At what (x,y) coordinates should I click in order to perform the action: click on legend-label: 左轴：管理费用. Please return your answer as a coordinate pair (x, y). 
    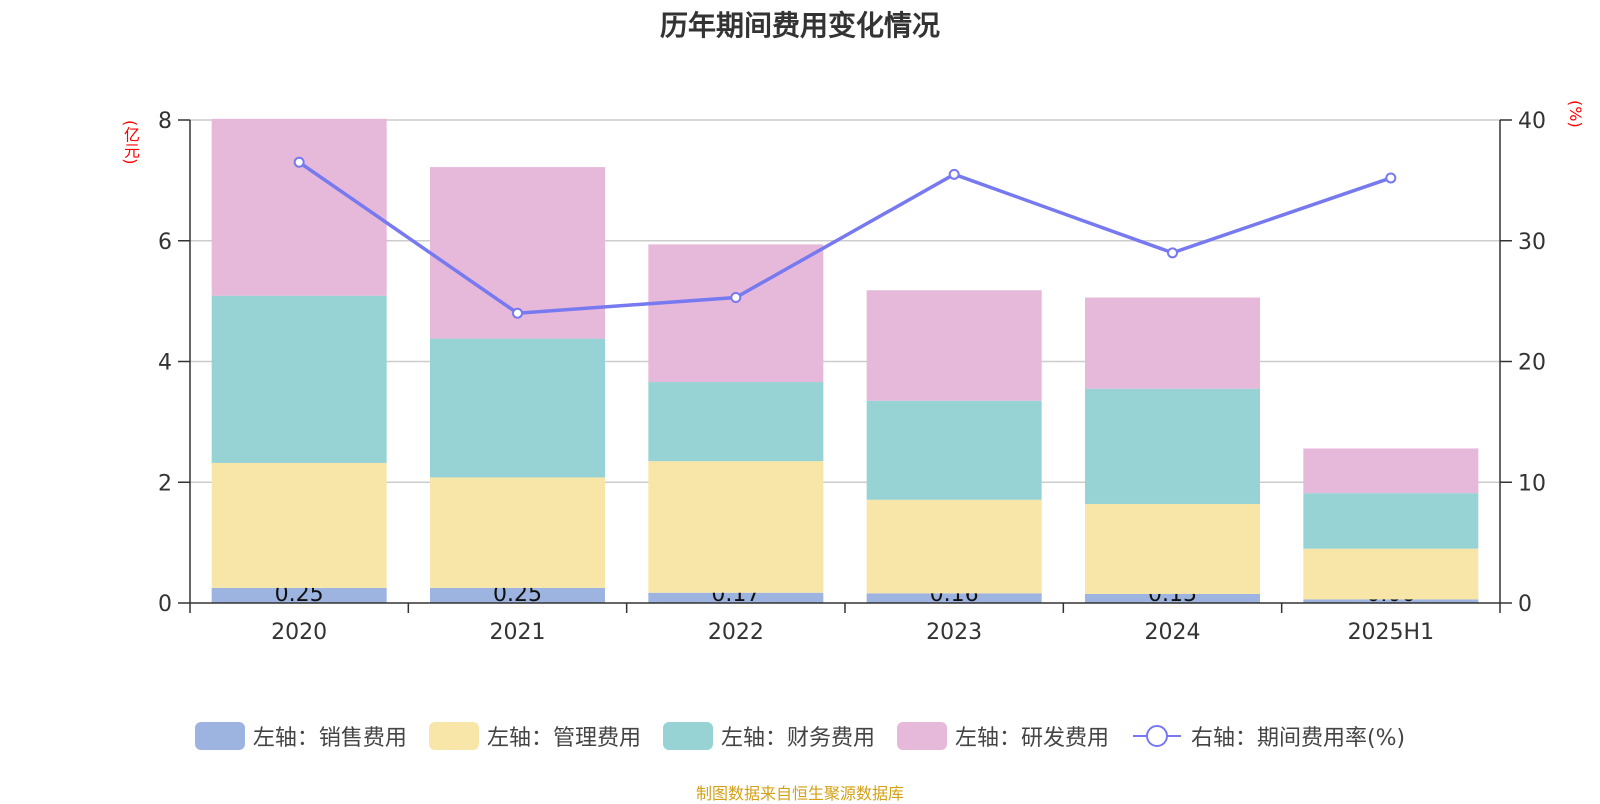
    Looking at the image, I should click on (563, 738).